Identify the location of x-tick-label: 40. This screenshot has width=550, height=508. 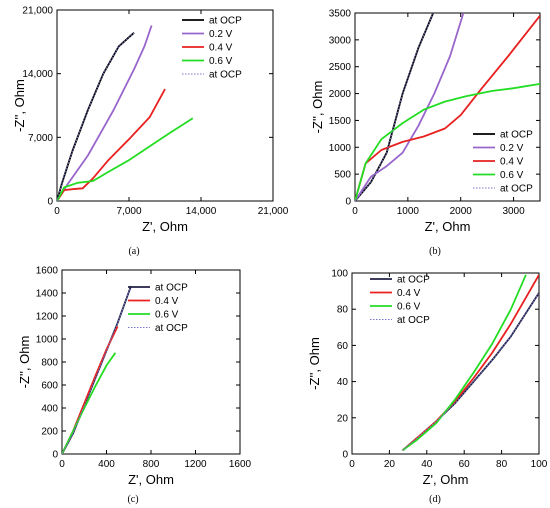
(427, 464).